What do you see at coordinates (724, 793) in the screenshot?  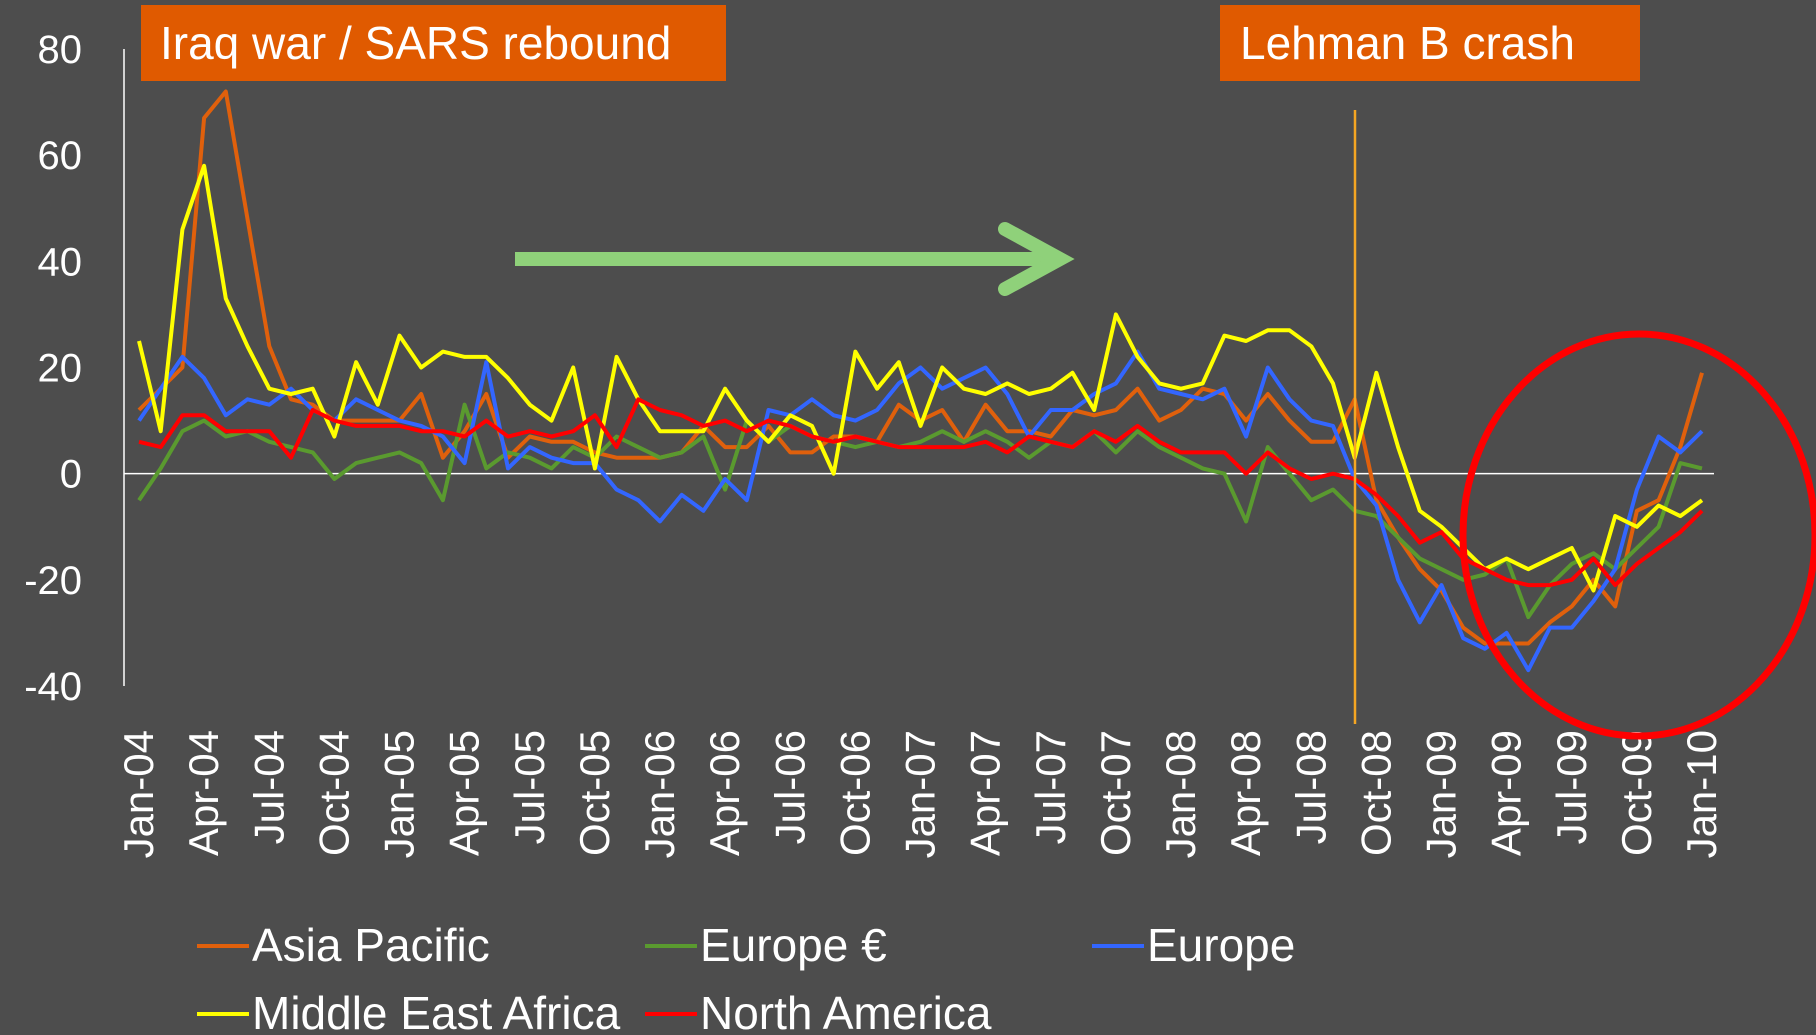 I see `x-tick-label: Apr-06` at bounding box center [724, 793].